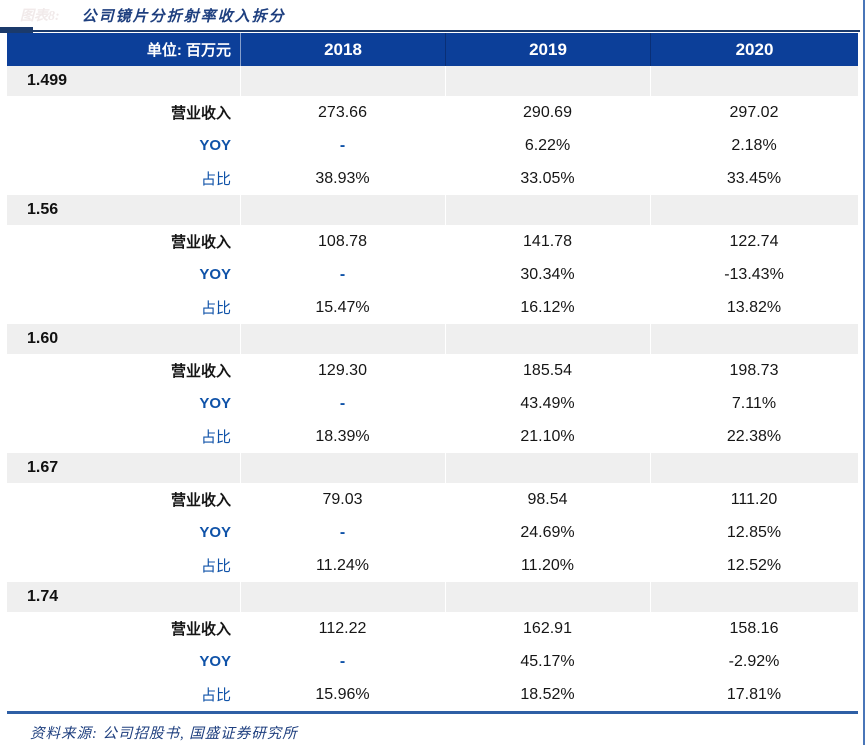  I want to click on title-divider, so click(430, 30).